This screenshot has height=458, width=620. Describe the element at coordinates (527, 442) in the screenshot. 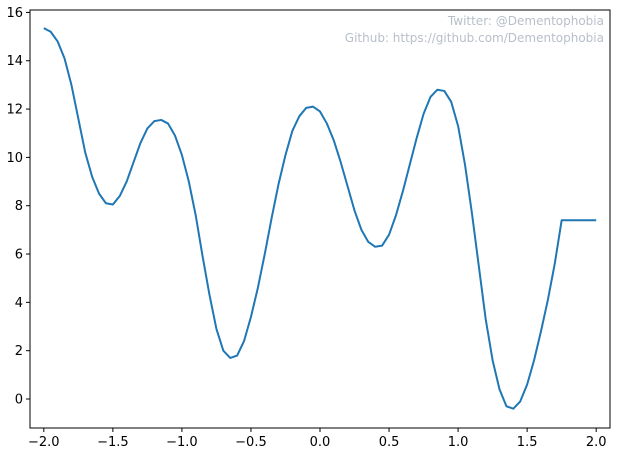

I see `x-tick-label: 1.5` at that location.